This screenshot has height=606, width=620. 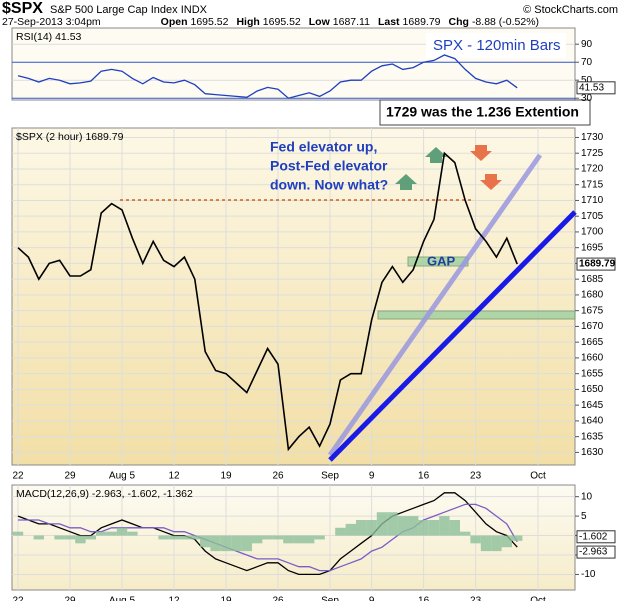 What do you see at coordinates (587, 496) in the screenshot?
I see `y-tick-label: 10` at bounding box center [587, 496].